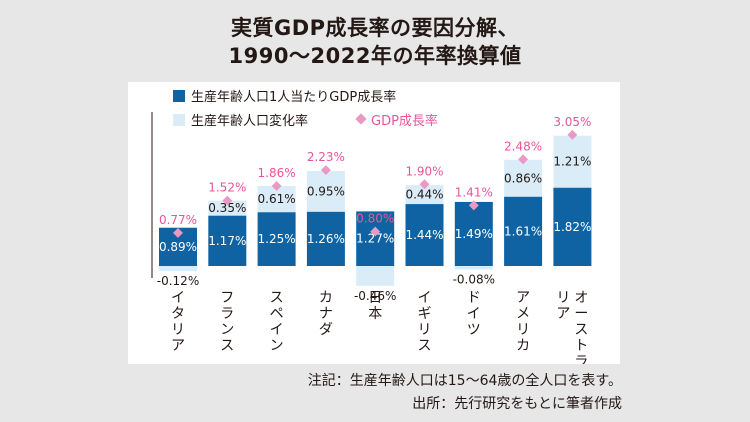 This screenshot has height=422, width=750. I want to click on category-label-char: ツ, so click(474, 330).